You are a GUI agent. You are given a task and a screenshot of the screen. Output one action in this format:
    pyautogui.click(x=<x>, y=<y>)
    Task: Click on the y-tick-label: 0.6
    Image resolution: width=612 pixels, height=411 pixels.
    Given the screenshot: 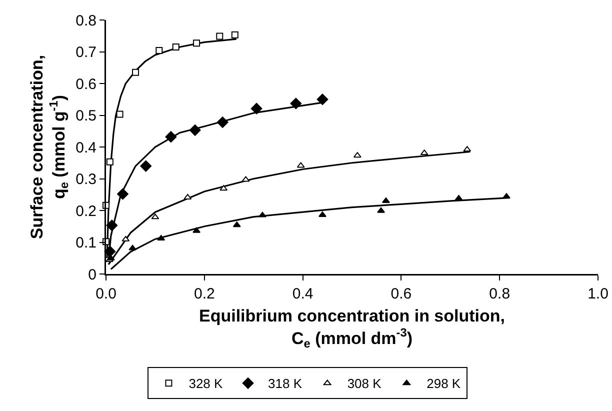 What is the action you would take?
    pyautogui.click(x=86, y=84)
    